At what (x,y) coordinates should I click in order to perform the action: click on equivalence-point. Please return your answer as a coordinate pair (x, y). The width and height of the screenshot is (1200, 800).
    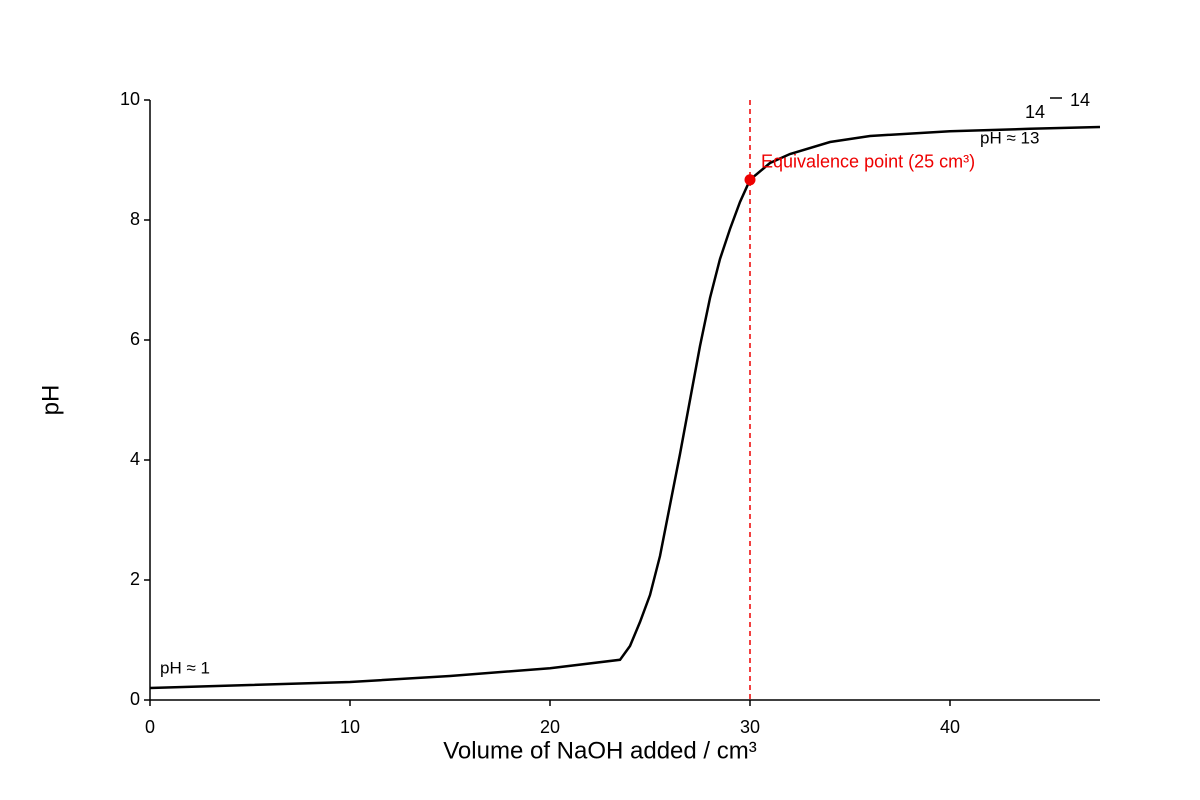
    Looking at the image, I should click on (750, 180).